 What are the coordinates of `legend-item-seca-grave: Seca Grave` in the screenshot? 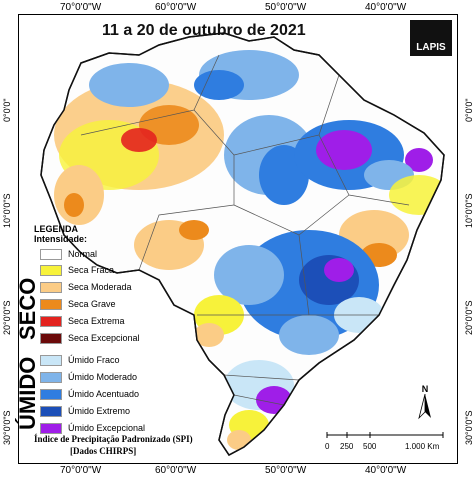 It's located at (78, 304).